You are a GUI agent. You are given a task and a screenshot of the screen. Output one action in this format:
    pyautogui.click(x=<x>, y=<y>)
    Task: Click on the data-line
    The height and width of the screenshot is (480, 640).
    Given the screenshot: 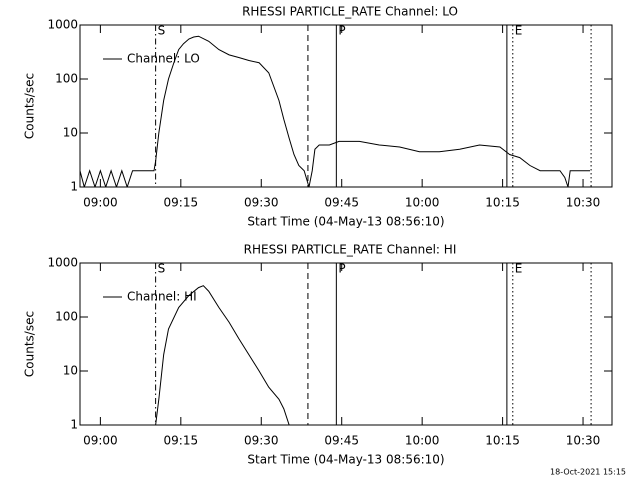 What is the action you would take?
    pyautogui.click(x=222, y=355)
    